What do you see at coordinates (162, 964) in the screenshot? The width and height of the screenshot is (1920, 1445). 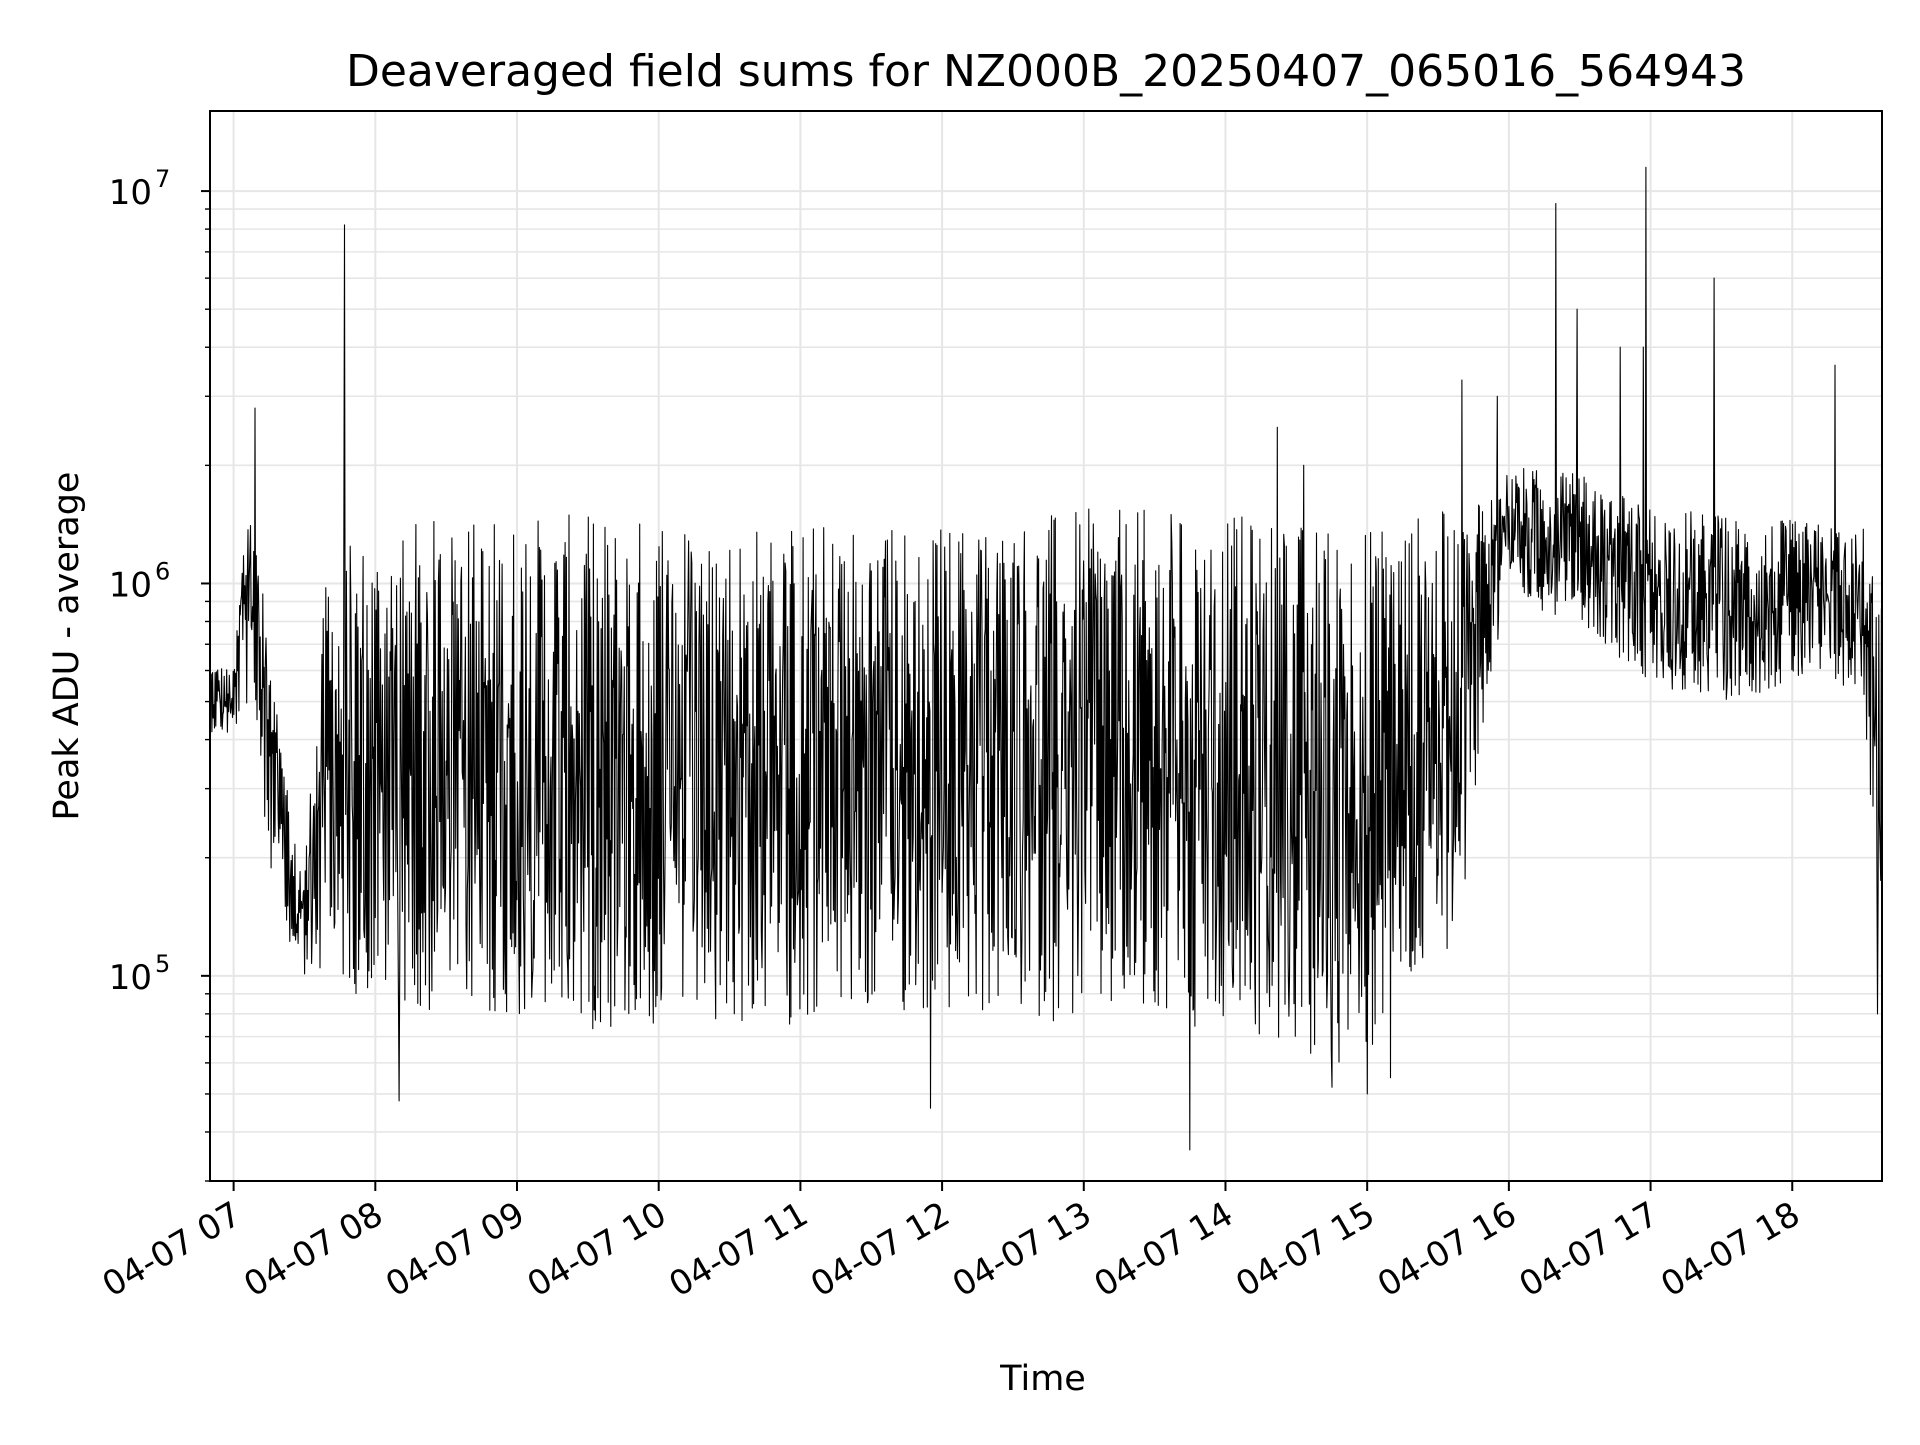 I see `y-tick-exponent: 5` at bounding box center [162, 964].